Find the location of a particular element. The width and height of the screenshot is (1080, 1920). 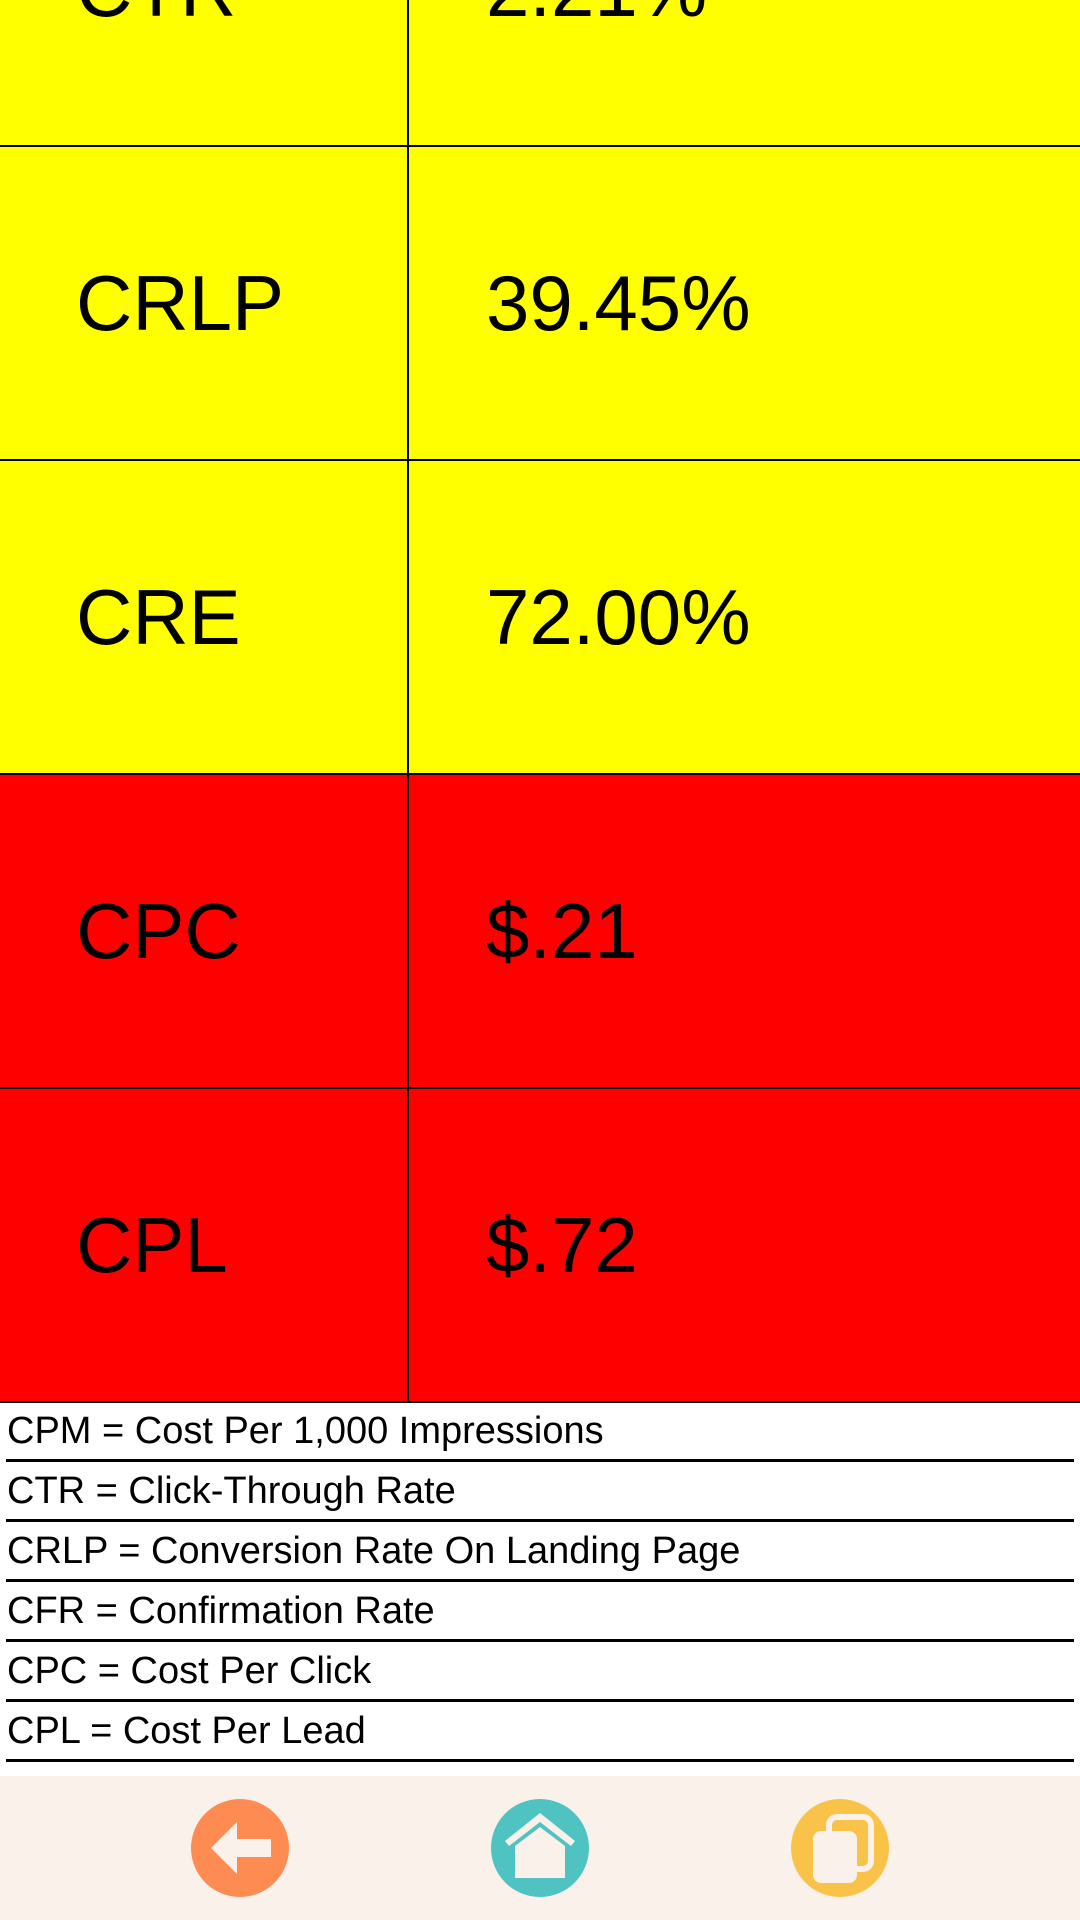

legend-item: CPC = Cost Per Click is located at coordinates (540, 1672).